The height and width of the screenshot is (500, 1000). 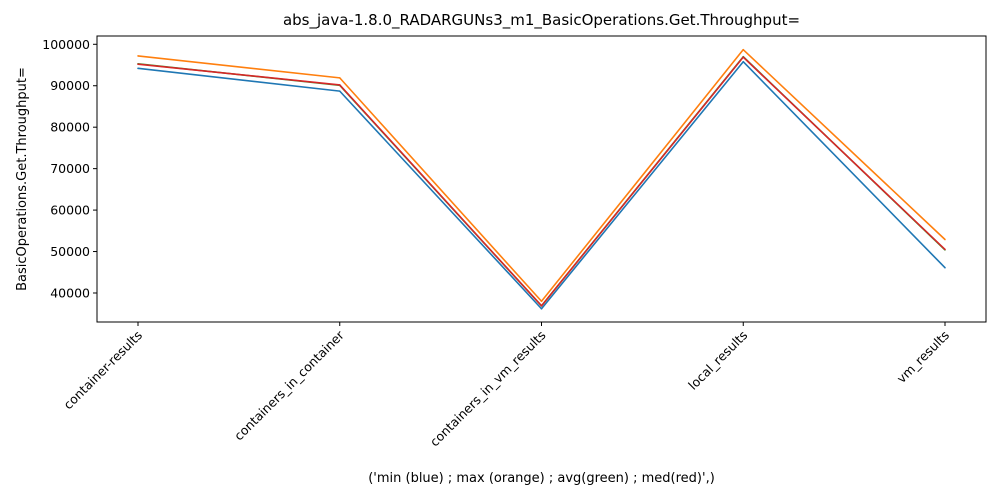 What do you see at coordinates (70, 127) in the screenshot?
I see `y-tick-label: 80000` at bounding box center [70, 127].